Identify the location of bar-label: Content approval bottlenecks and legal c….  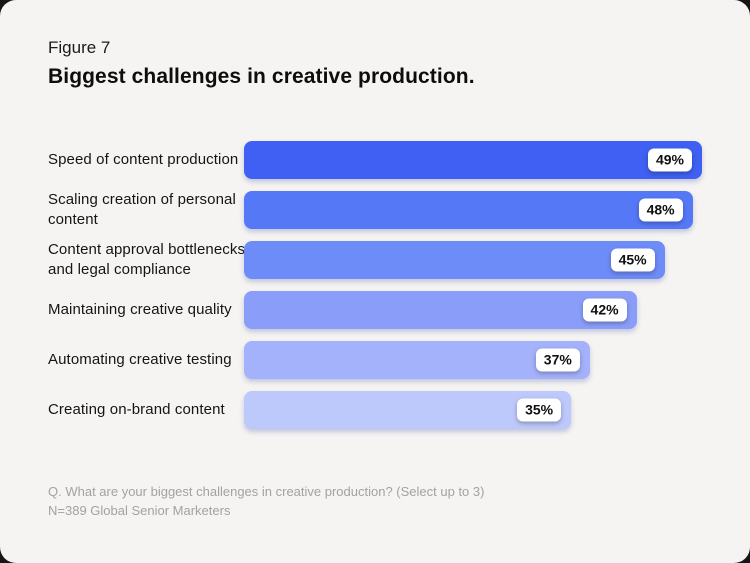
(147, 259).